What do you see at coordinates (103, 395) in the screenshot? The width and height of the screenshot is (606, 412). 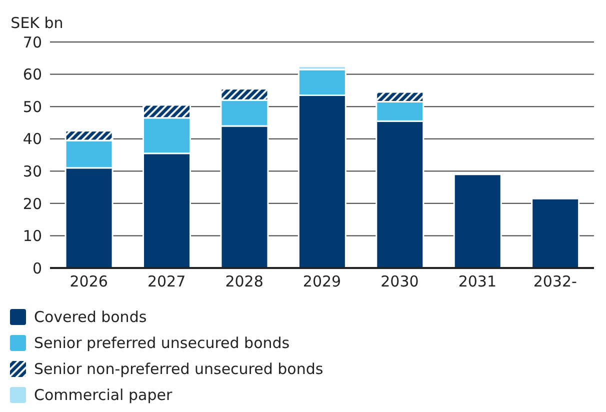 I see `legend-label: Commercial paper` at bounding box center [103, 395].